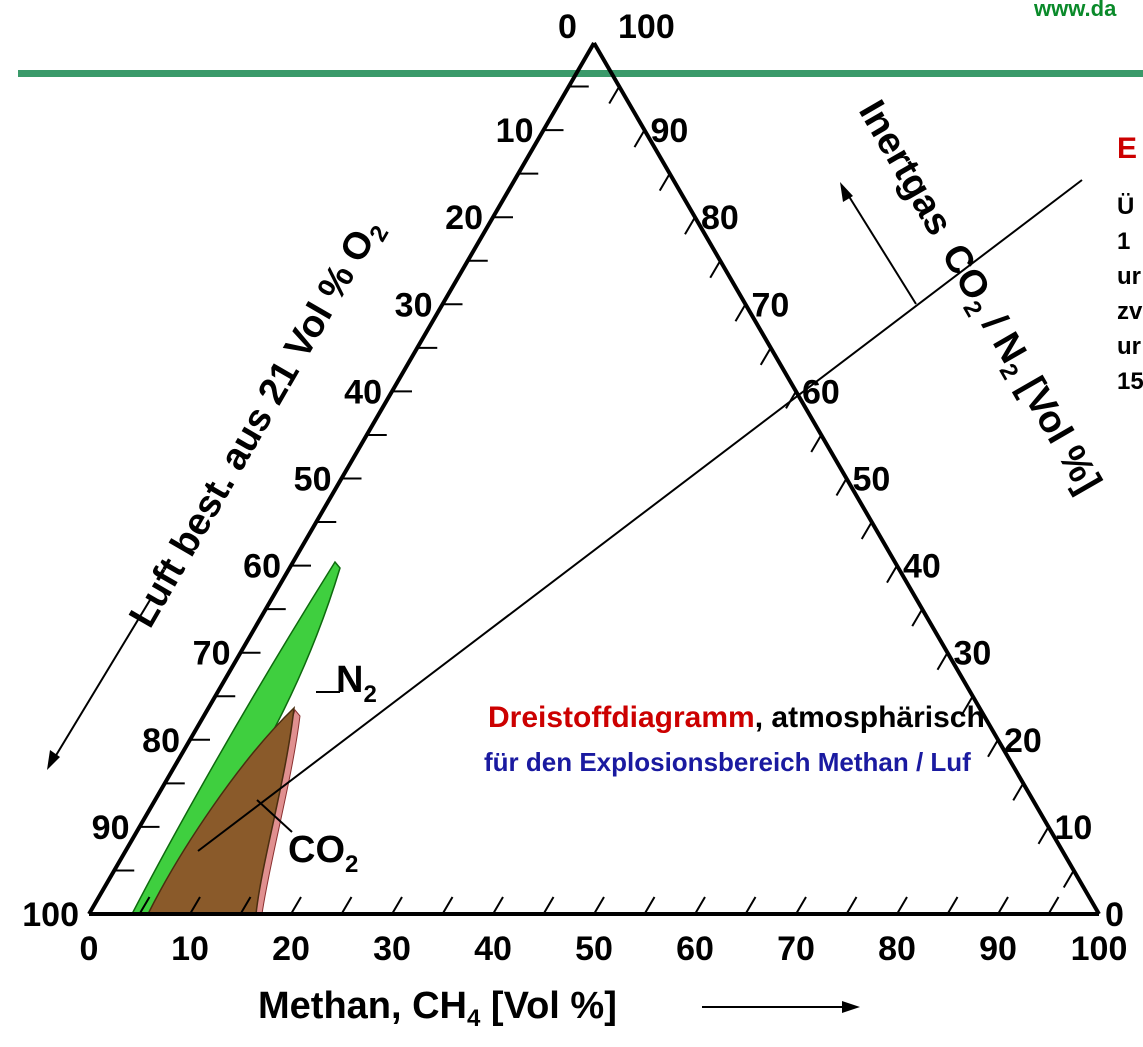 The width and height of the screenshot is (1143, 1047). I want to click on left-tick-label: 80, so click(161, 741).